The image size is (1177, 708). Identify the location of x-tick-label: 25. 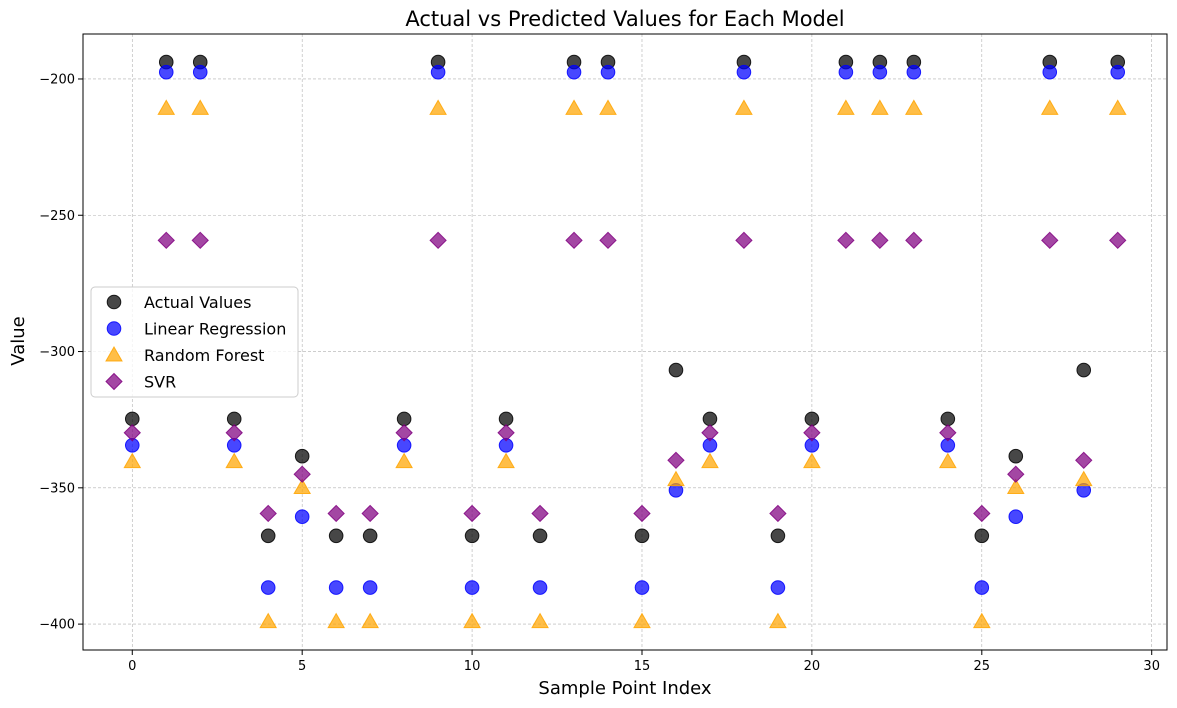
(982, 666).